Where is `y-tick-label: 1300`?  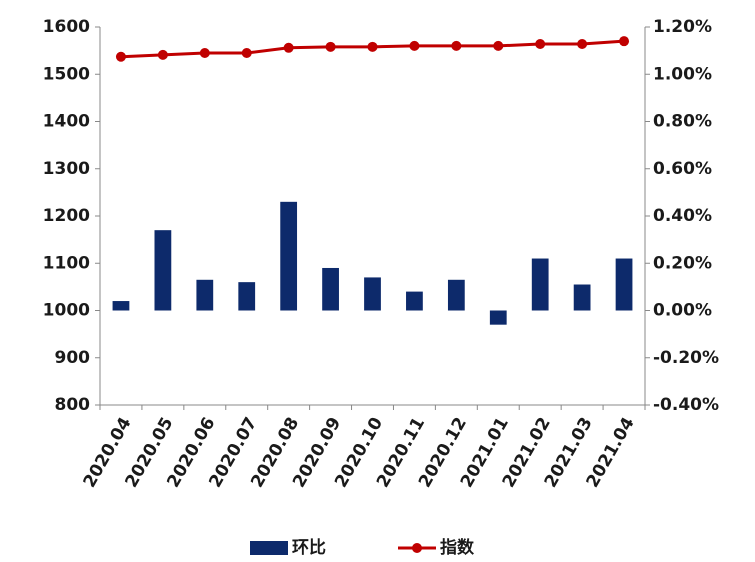
y-tick-label: 1300 is located at coordinates (66, 169).